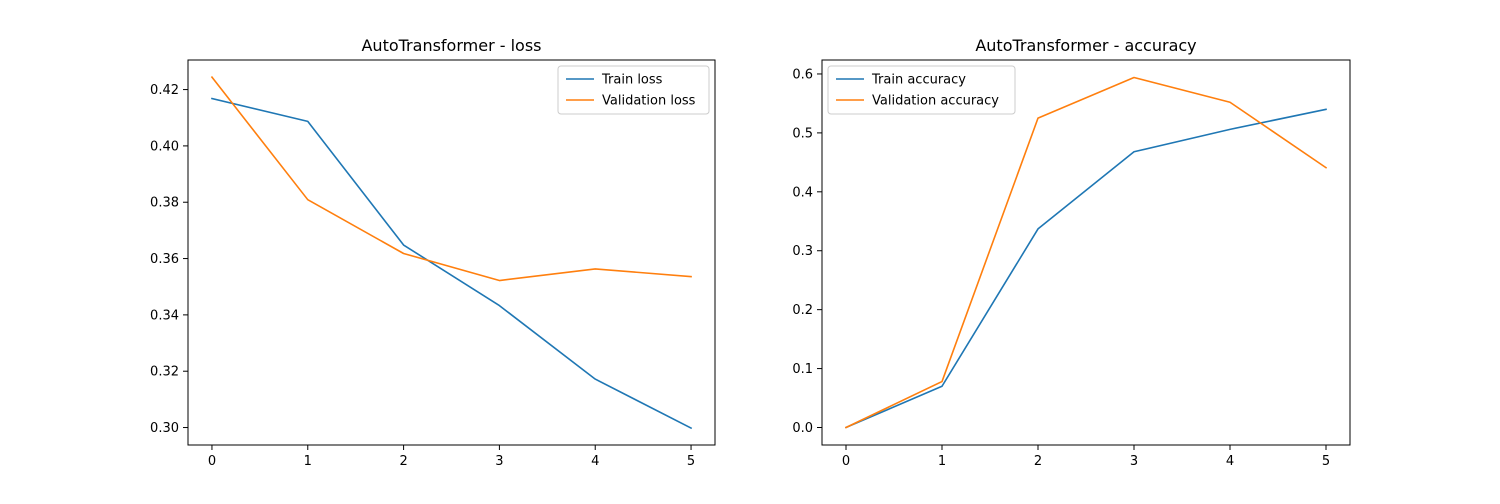  I want to click on y-tick-label: 0.0, so click(802, 428).